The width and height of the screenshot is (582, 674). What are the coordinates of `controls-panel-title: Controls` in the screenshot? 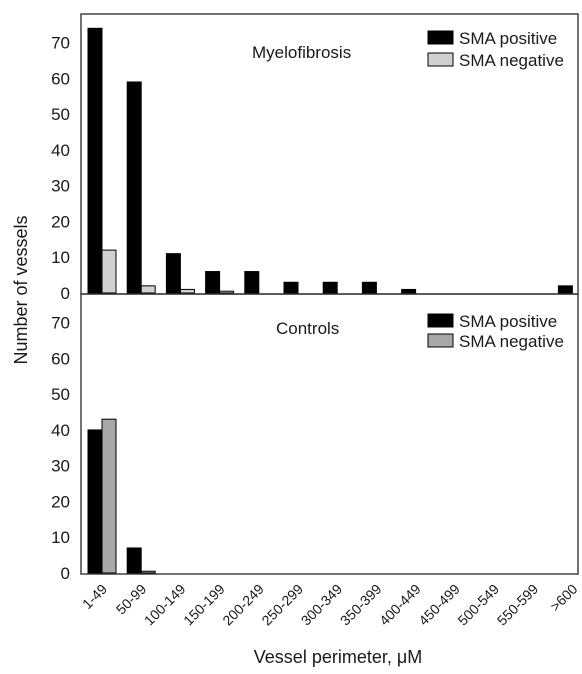 It's located at (307, 328).